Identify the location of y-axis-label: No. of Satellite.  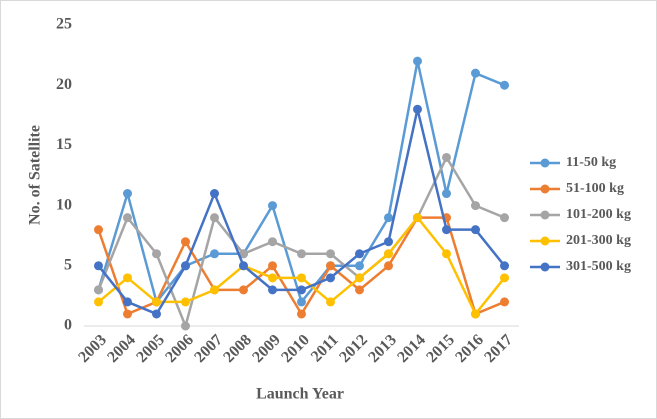
(35, 175).